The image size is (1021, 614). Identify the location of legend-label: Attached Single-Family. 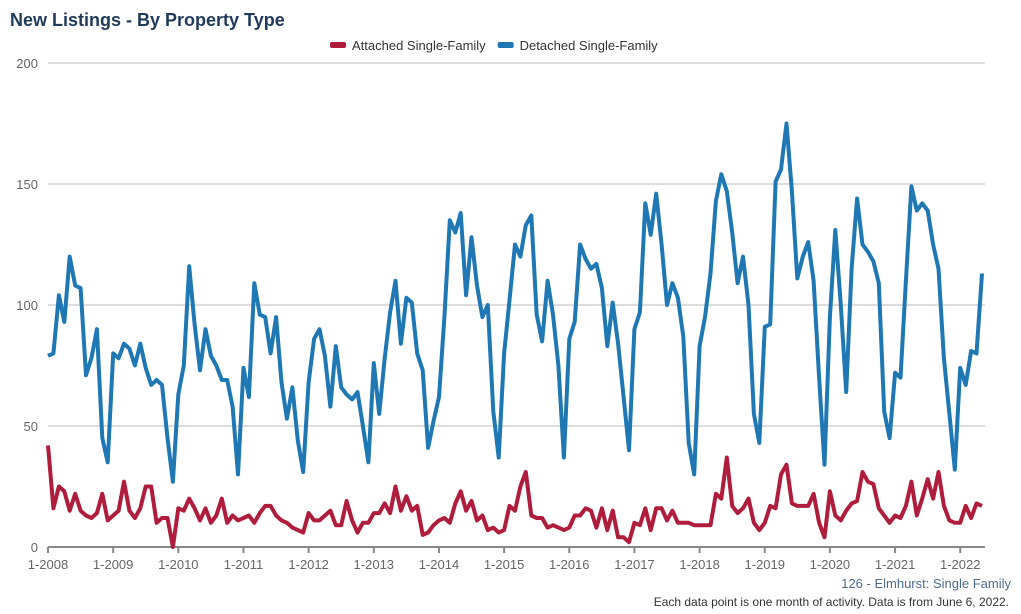
(419, 45).